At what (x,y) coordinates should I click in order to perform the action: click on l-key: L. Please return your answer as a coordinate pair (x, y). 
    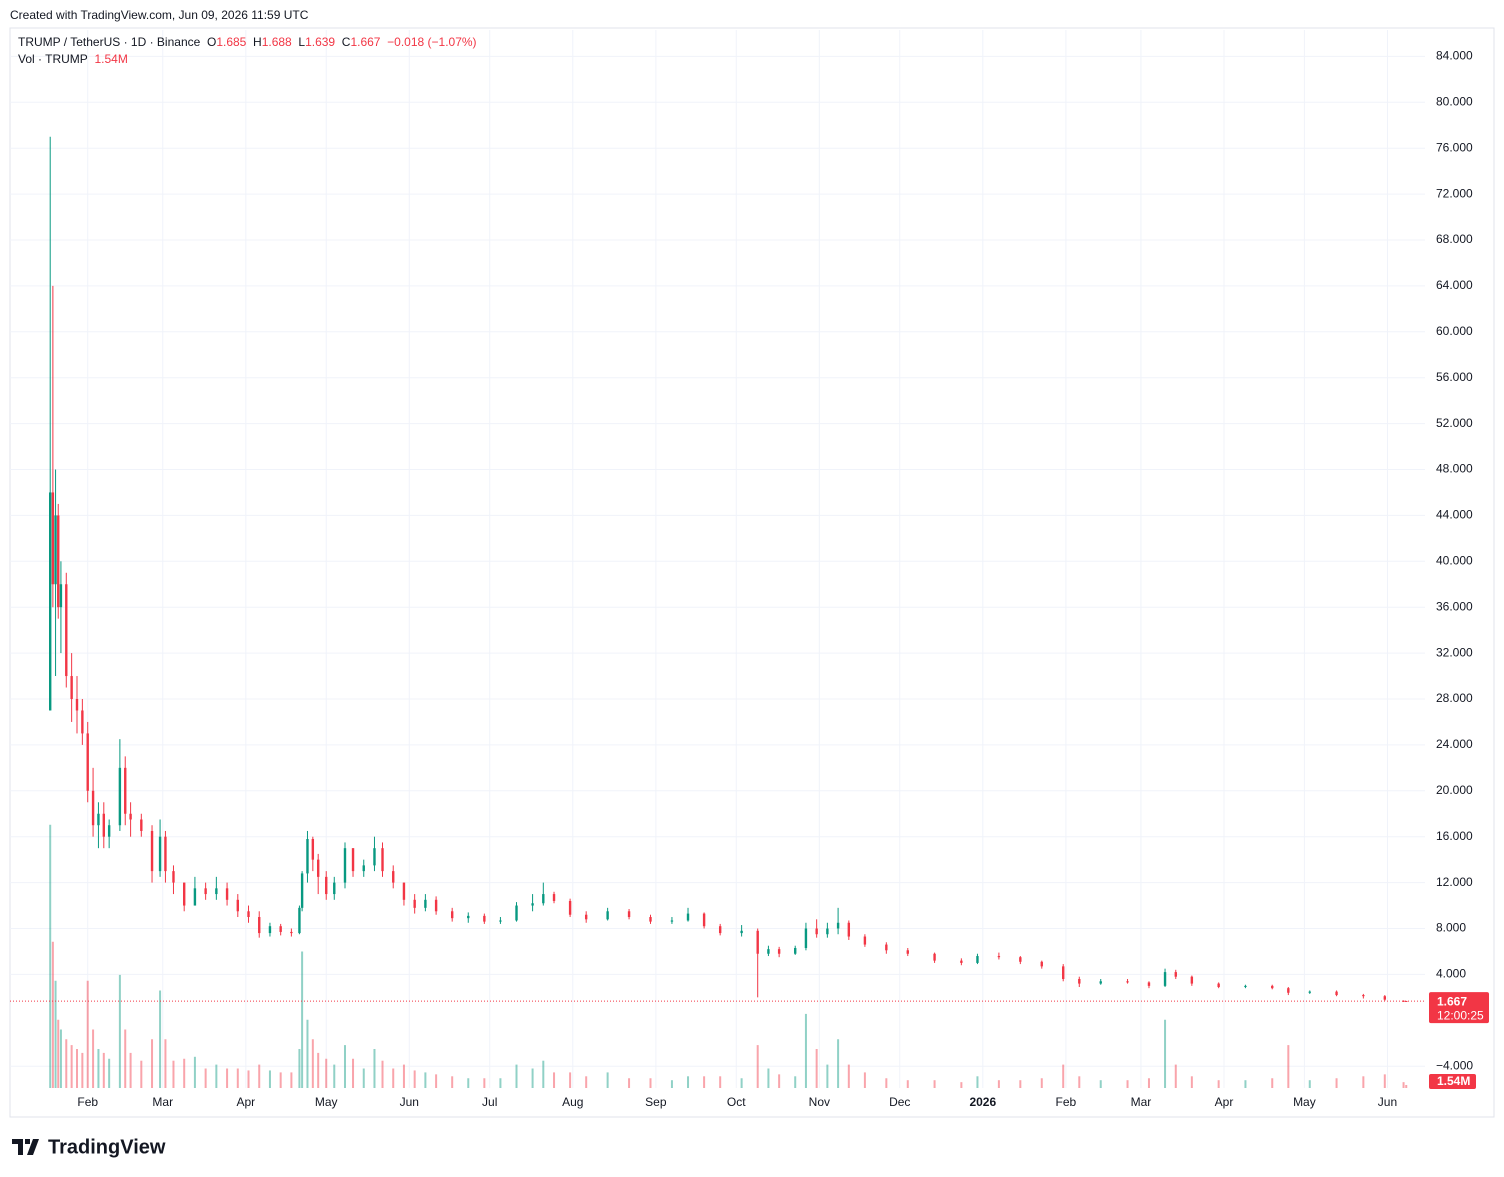
    Looking at the image, I should click on (302, 42).